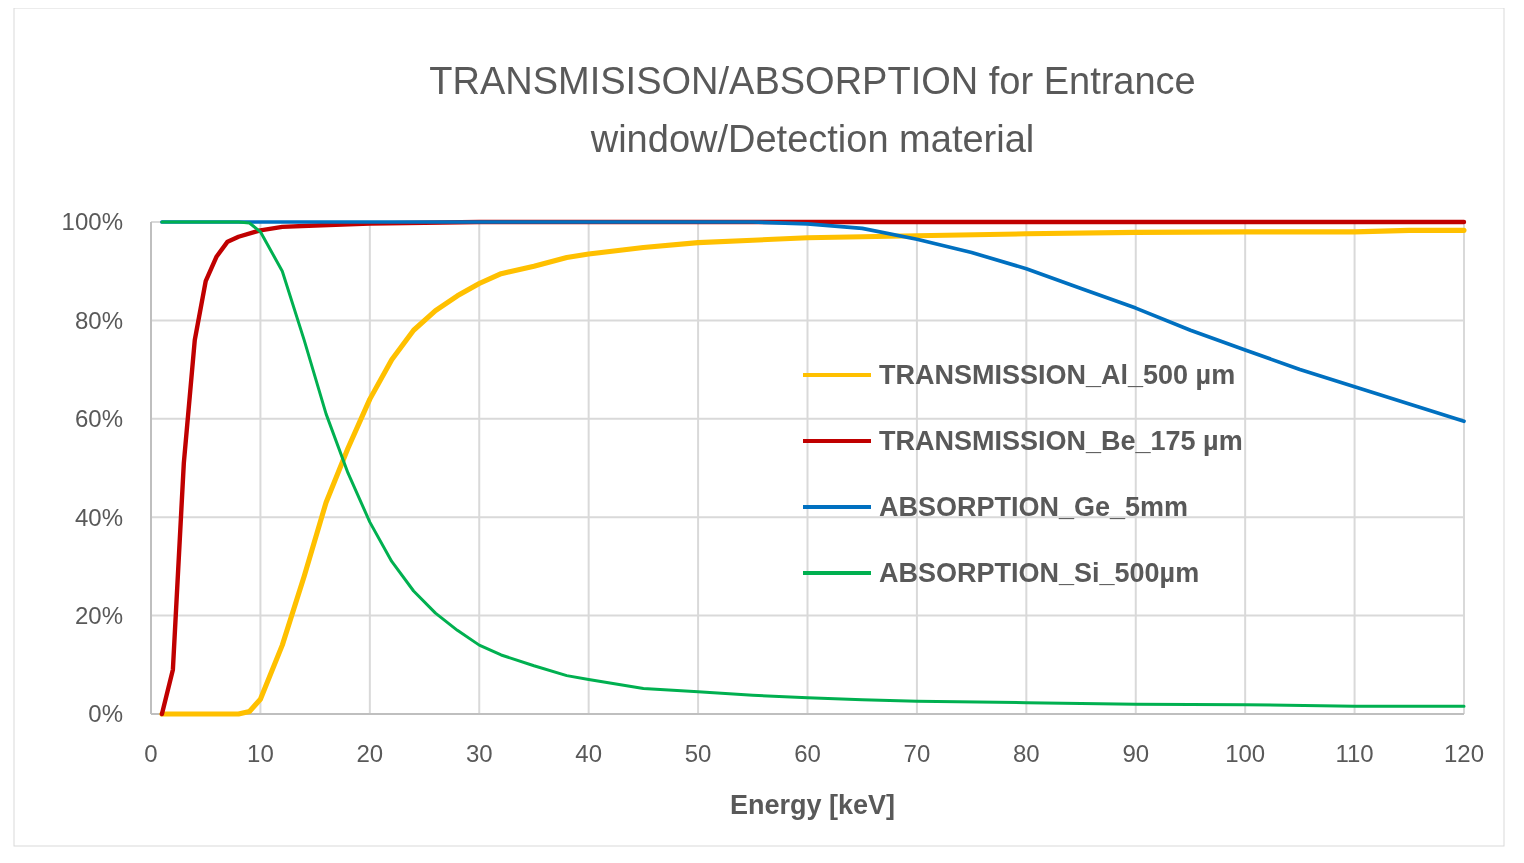 The image size is (1524, 863). Describe the element at coordinates (98, 615) in the screenshot. I see `y-tick-label: 20%` at that location.